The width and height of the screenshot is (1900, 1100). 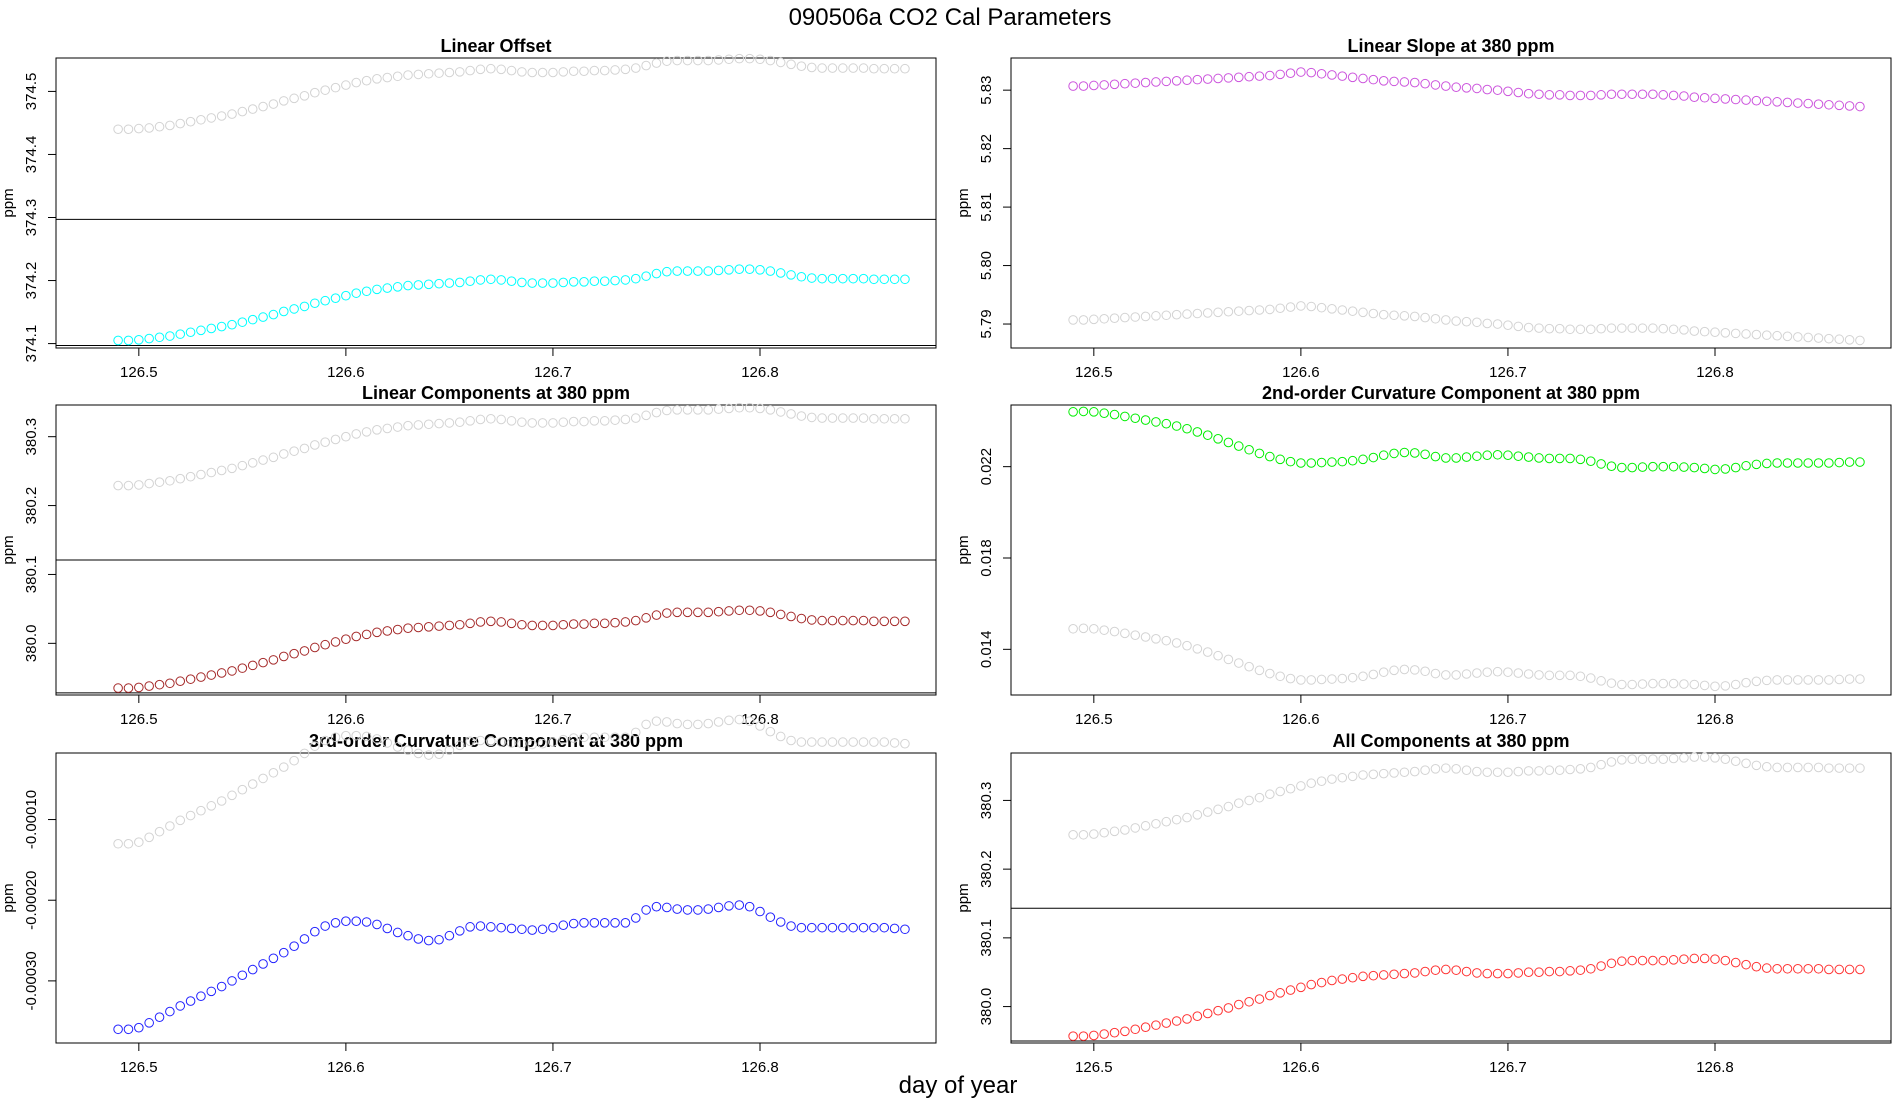 What do you see at coordinates (986, 869) in the screenshot?
I see `y-tick-label: 380.2` at bounding box center [986, 869].